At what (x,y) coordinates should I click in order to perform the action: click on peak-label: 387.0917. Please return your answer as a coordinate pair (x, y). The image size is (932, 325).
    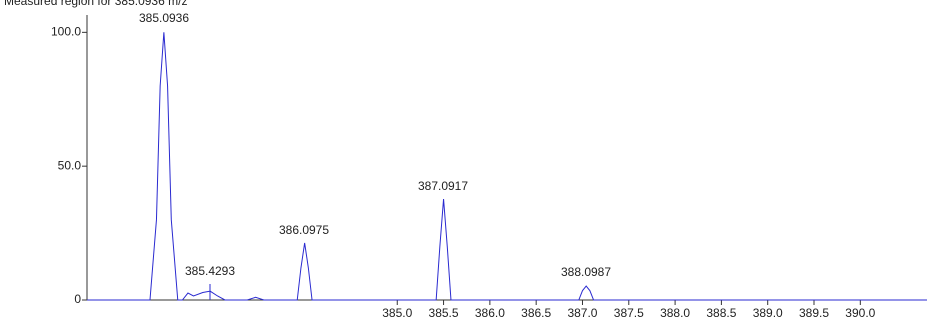
    Looking at the image, I should click on (443, 186).